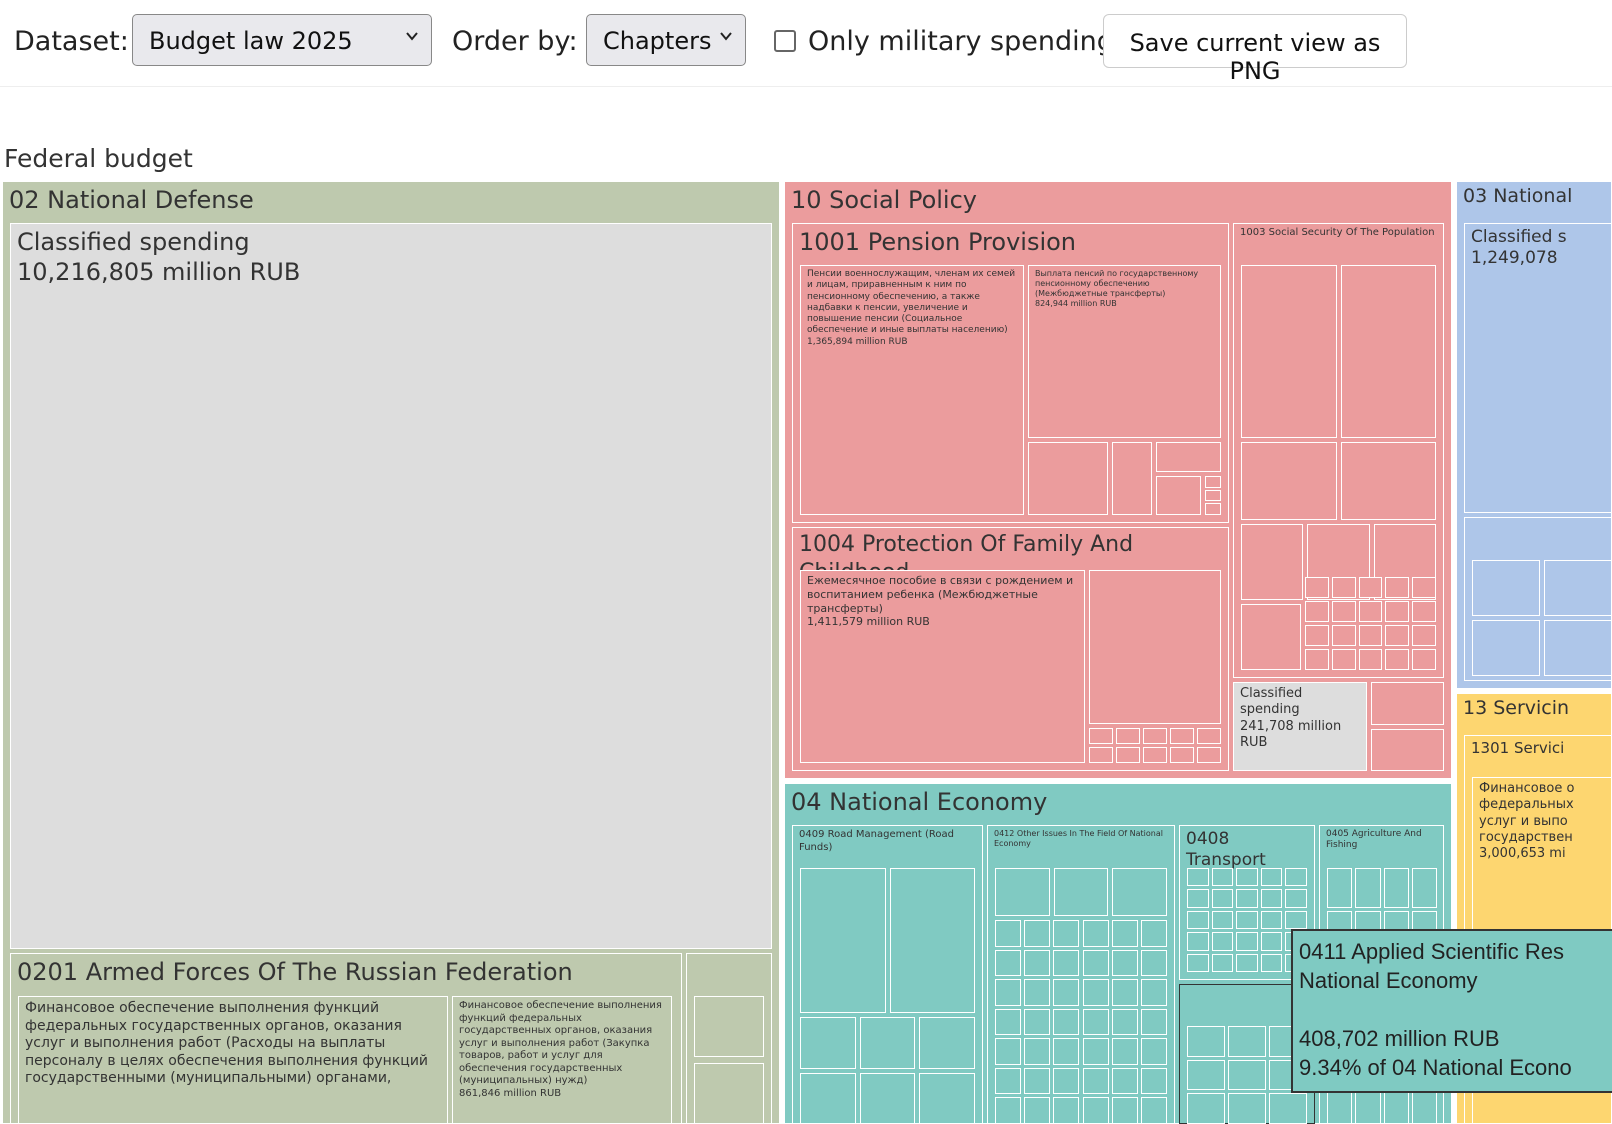  Describe the element at coordinates (1300, 726) in the screenshot. I see `social-classified-cell: Classified spending 241,708 million RUB` at that location.